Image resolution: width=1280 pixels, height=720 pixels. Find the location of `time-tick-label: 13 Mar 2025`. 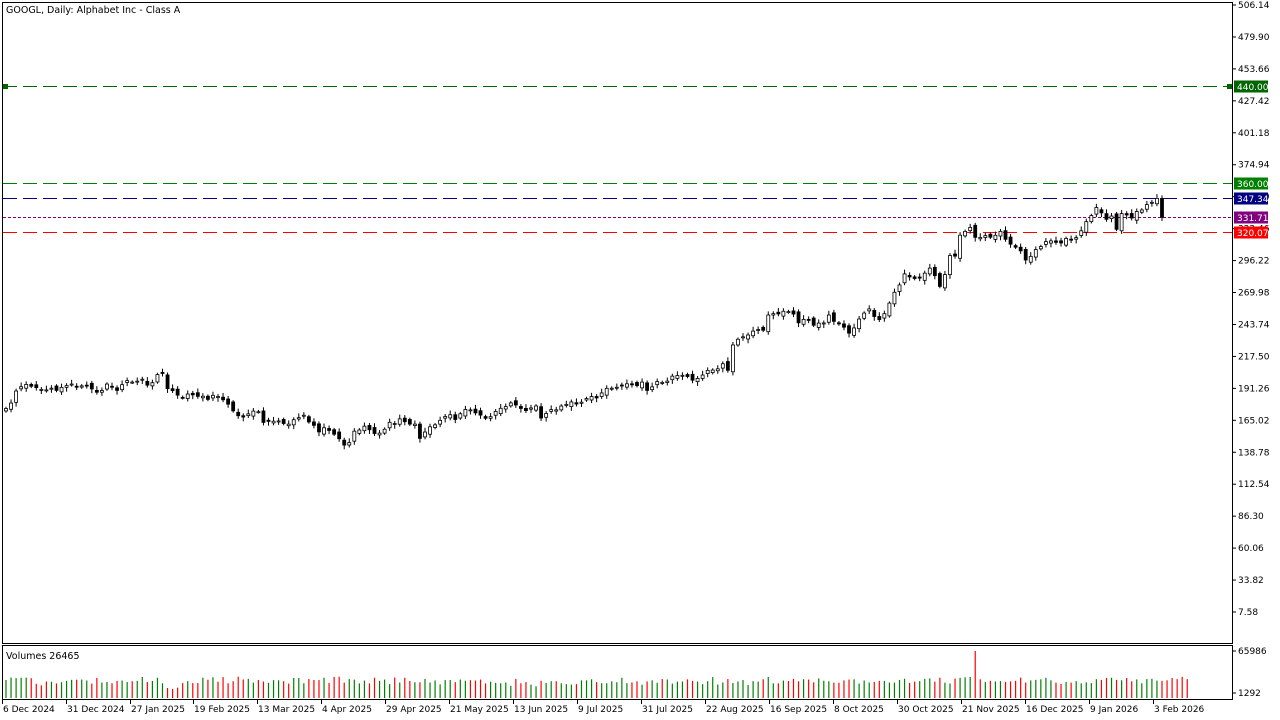

time-tick-label: 13 Mar 2025 is located at coordinates (286, 710).